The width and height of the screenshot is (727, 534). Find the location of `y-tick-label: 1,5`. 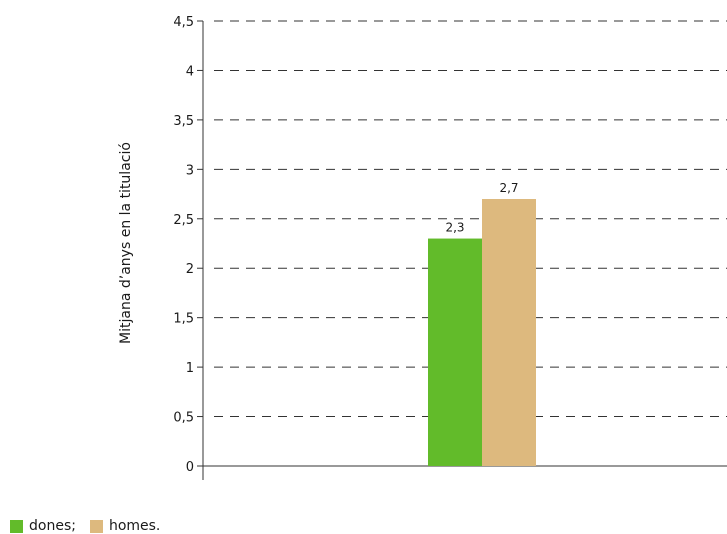

y-tick-label: 1,5 is located at coordinates (183, 319).